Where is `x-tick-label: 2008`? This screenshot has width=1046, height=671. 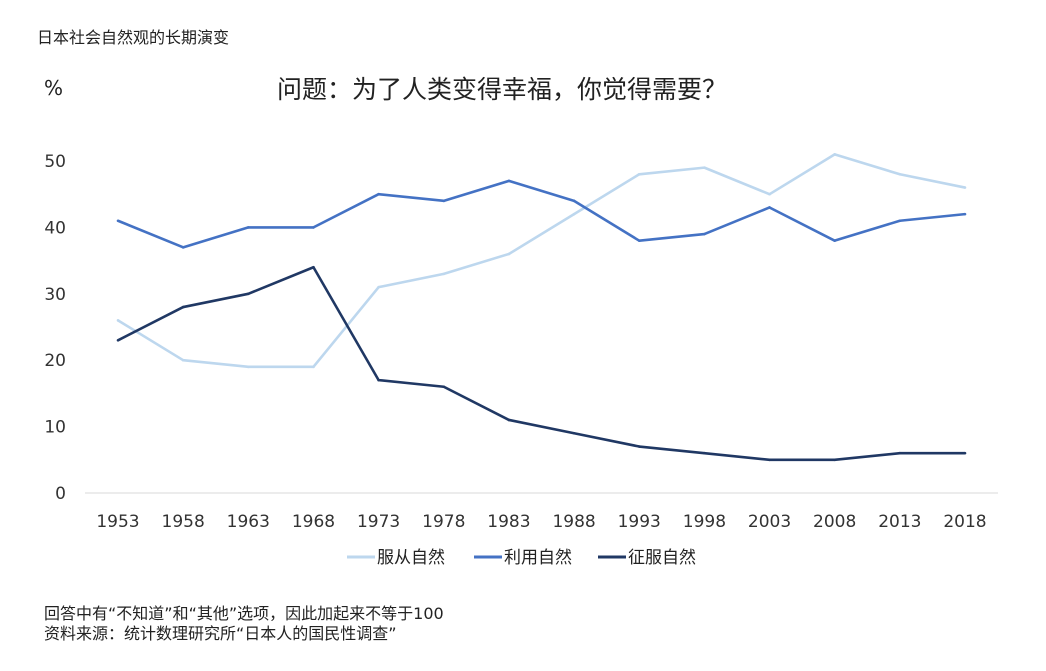 x-tick-label: 2008 is located at coordinates (834, 522).